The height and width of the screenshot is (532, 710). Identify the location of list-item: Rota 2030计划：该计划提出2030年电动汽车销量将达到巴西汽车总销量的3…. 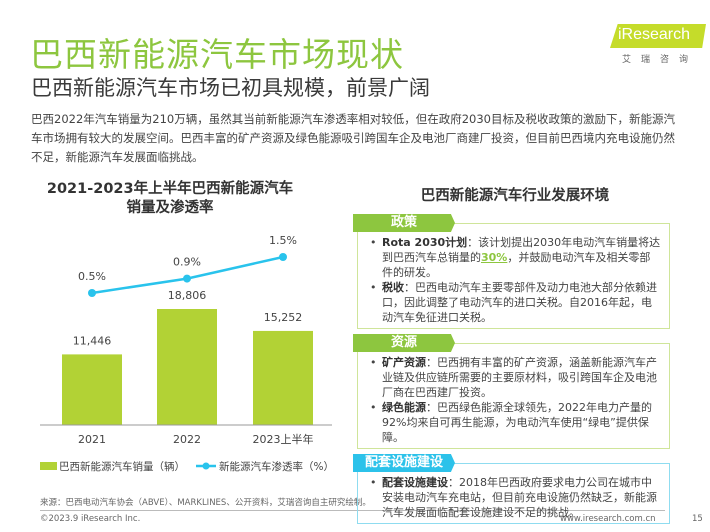
(514, 257).